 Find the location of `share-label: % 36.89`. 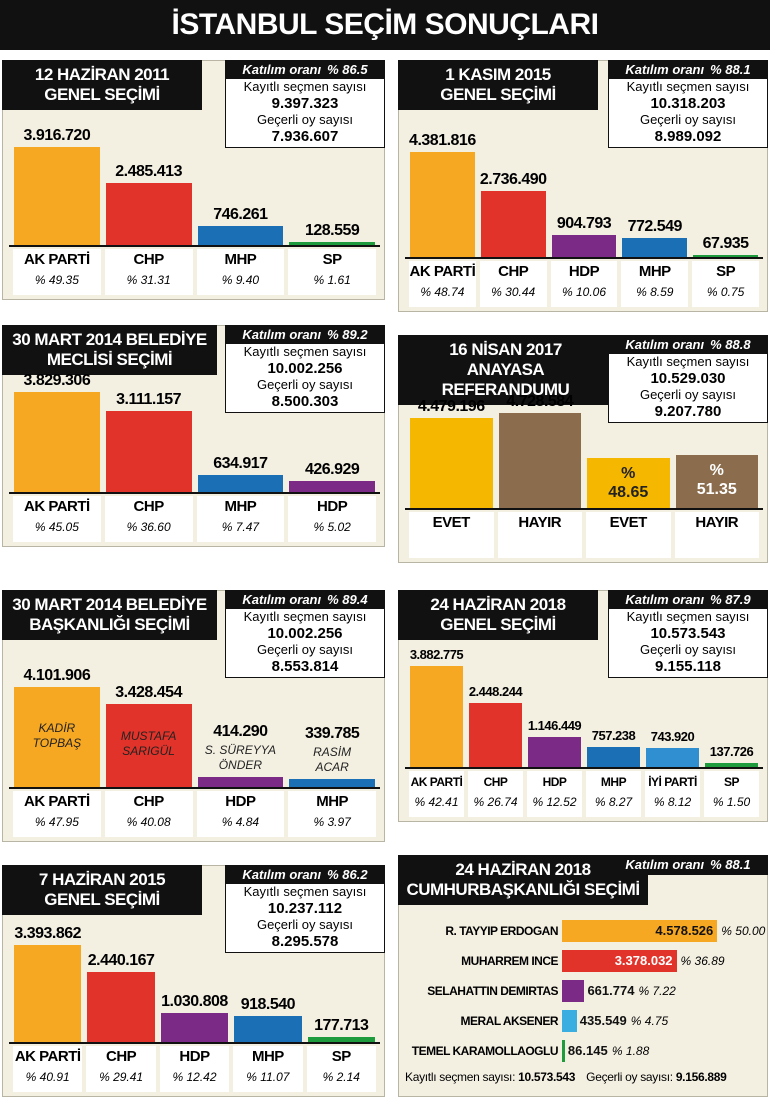

share-label: % 36.89 is located at coordinates (702, 961).